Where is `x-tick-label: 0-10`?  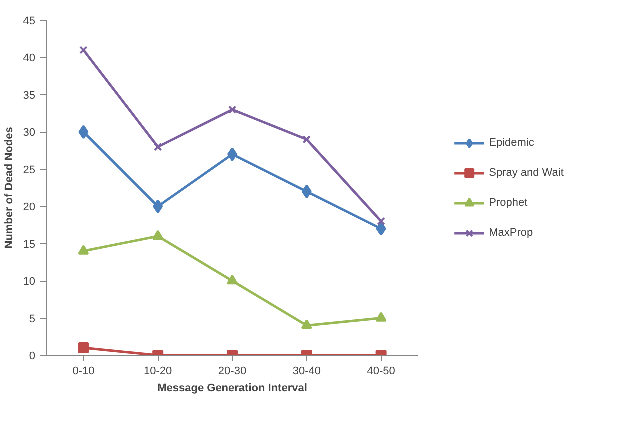
x-tick-label: 0-10 is located at coordinates (83, 372).